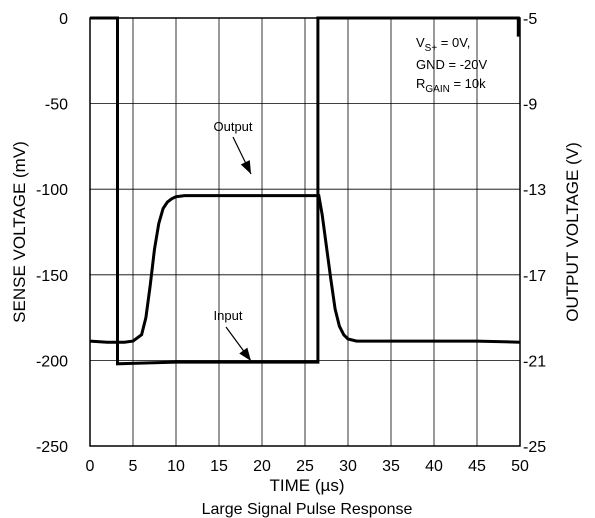  Describe the element at coordinates (572, 231) in the screenshot. I see `right-y-axis-label: OUTPUT VOLTAGE (V)` at that location.